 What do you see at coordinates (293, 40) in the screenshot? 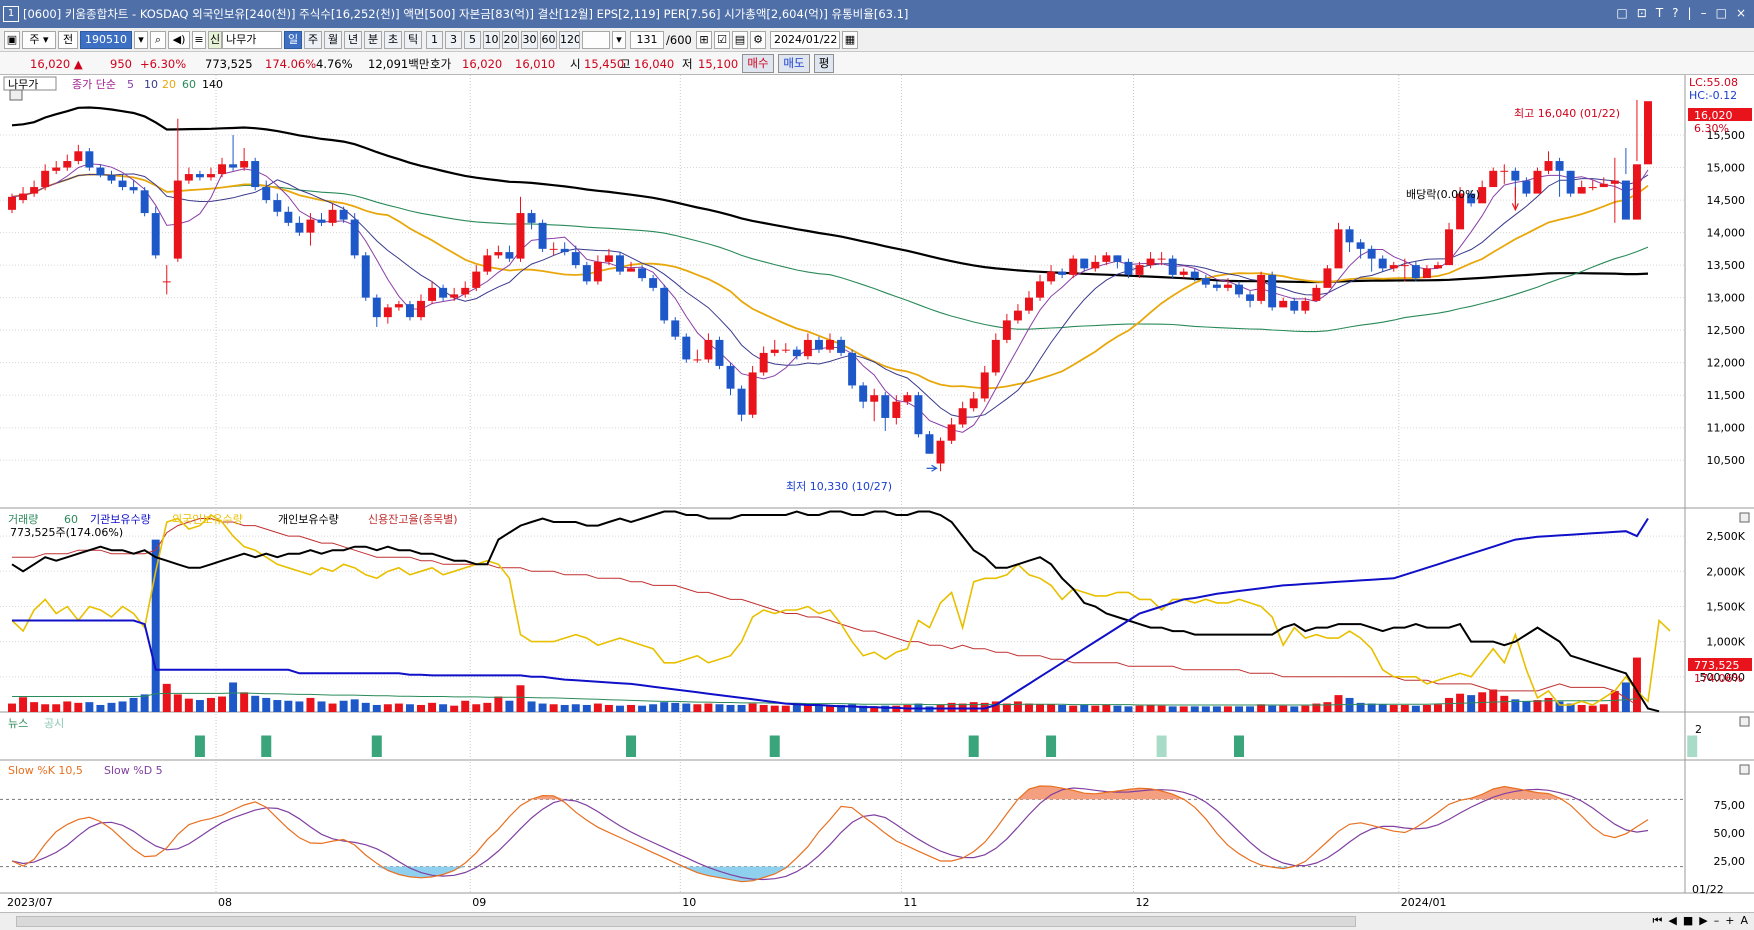
I see `period-day-button: 일` at bounding box center [293, 40].